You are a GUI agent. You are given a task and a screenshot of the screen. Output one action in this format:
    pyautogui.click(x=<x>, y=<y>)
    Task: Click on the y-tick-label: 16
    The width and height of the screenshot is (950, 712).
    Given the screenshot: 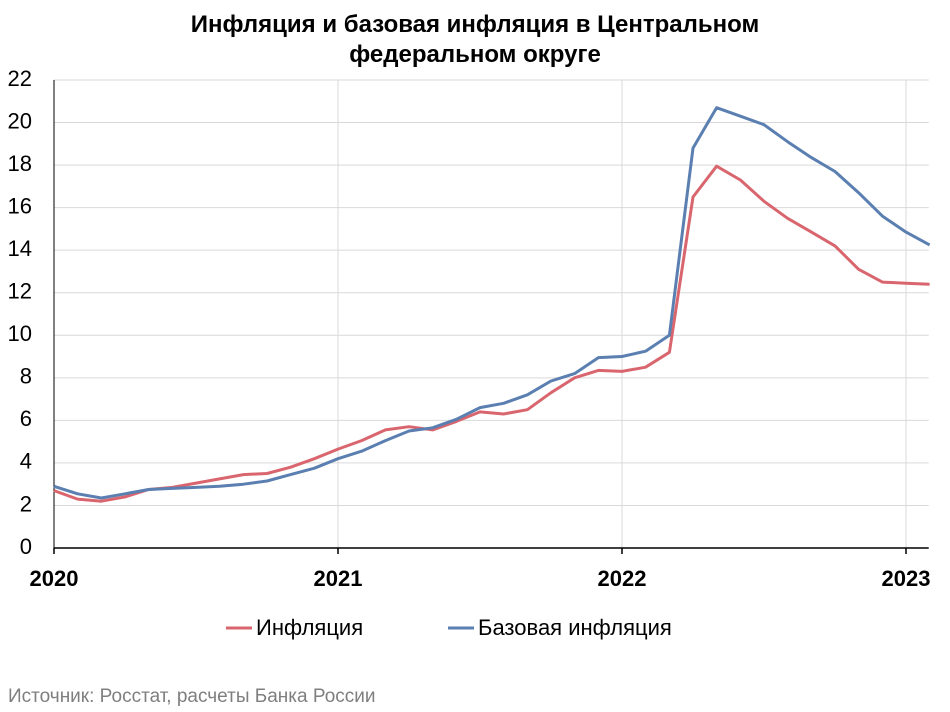 What is the action you would take?
    pyautogui.click(x=20, y=205)
    